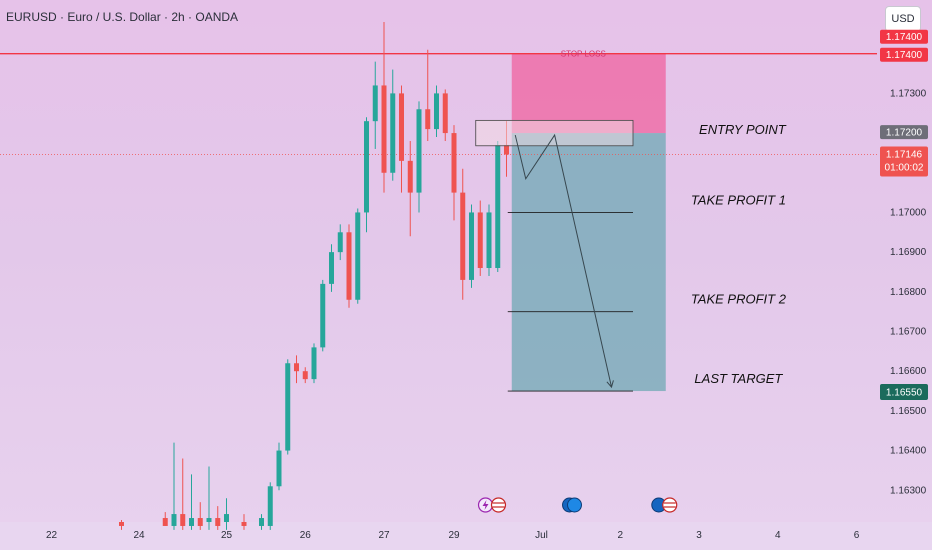  I want to click on last-target-price-tag-bg, so click(904, 392).